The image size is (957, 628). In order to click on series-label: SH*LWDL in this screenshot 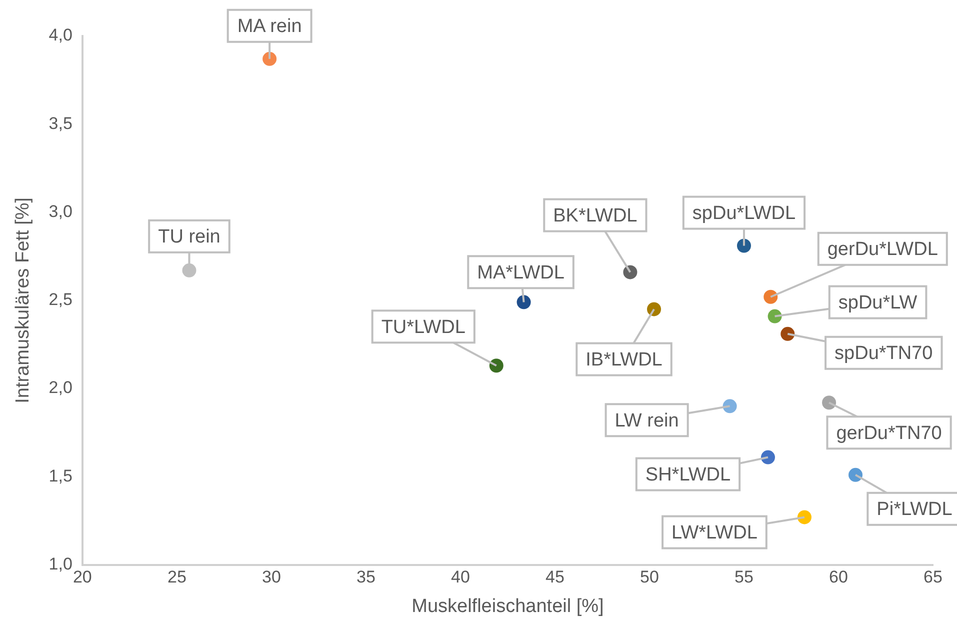, I will do `click(688, 475)`.